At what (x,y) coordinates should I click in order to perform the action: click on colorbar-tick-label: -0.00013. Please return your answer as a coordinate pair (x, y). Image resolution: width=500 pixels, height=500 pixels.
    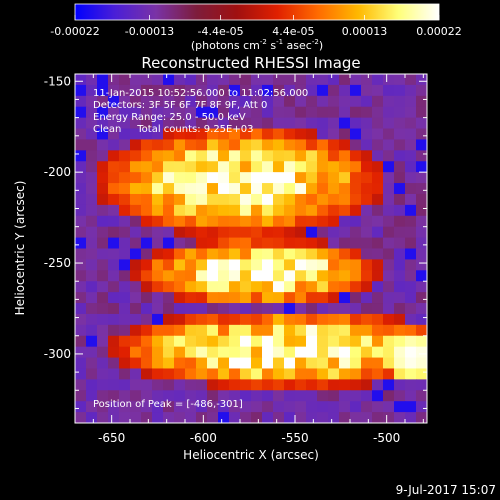
    Looking at the image, I should click on (149, 31).